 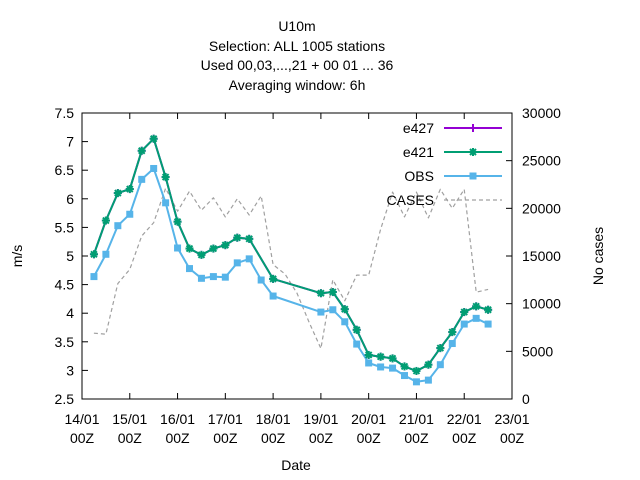 I want to click on y2-tick-label: 5000, so click(x=537, y=351).